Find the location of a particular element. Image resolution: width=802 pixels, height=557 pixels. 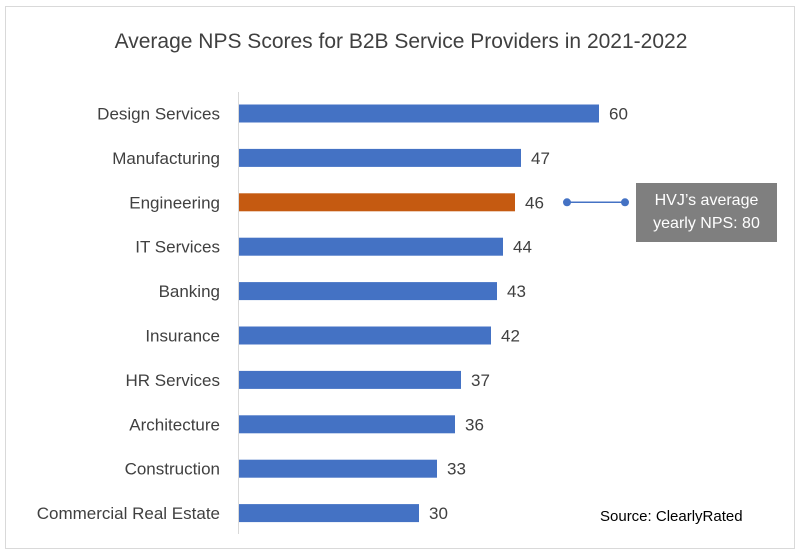

data-label: 30 is located at coordinates (438, 513).